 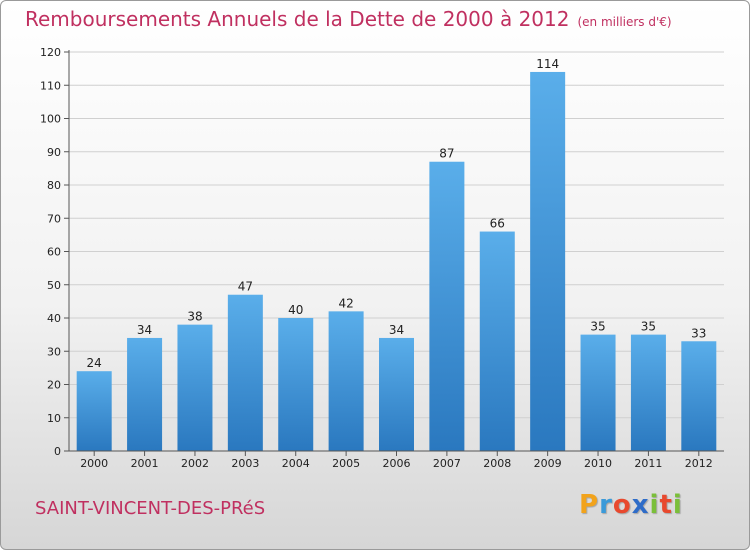 What do you see at coordinates (547, 64) in the screenshot?
I see `value-label: 114` at bounding box center [547, 64].